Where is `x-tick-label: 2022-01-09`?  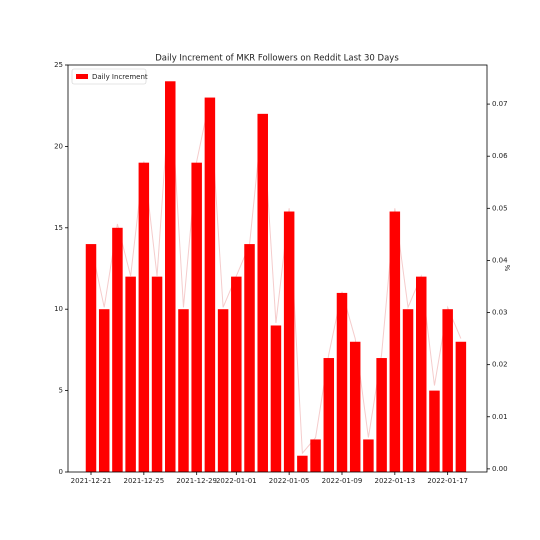 x-tick-label: 2022-01-09 is located at coordinates (342, 481).